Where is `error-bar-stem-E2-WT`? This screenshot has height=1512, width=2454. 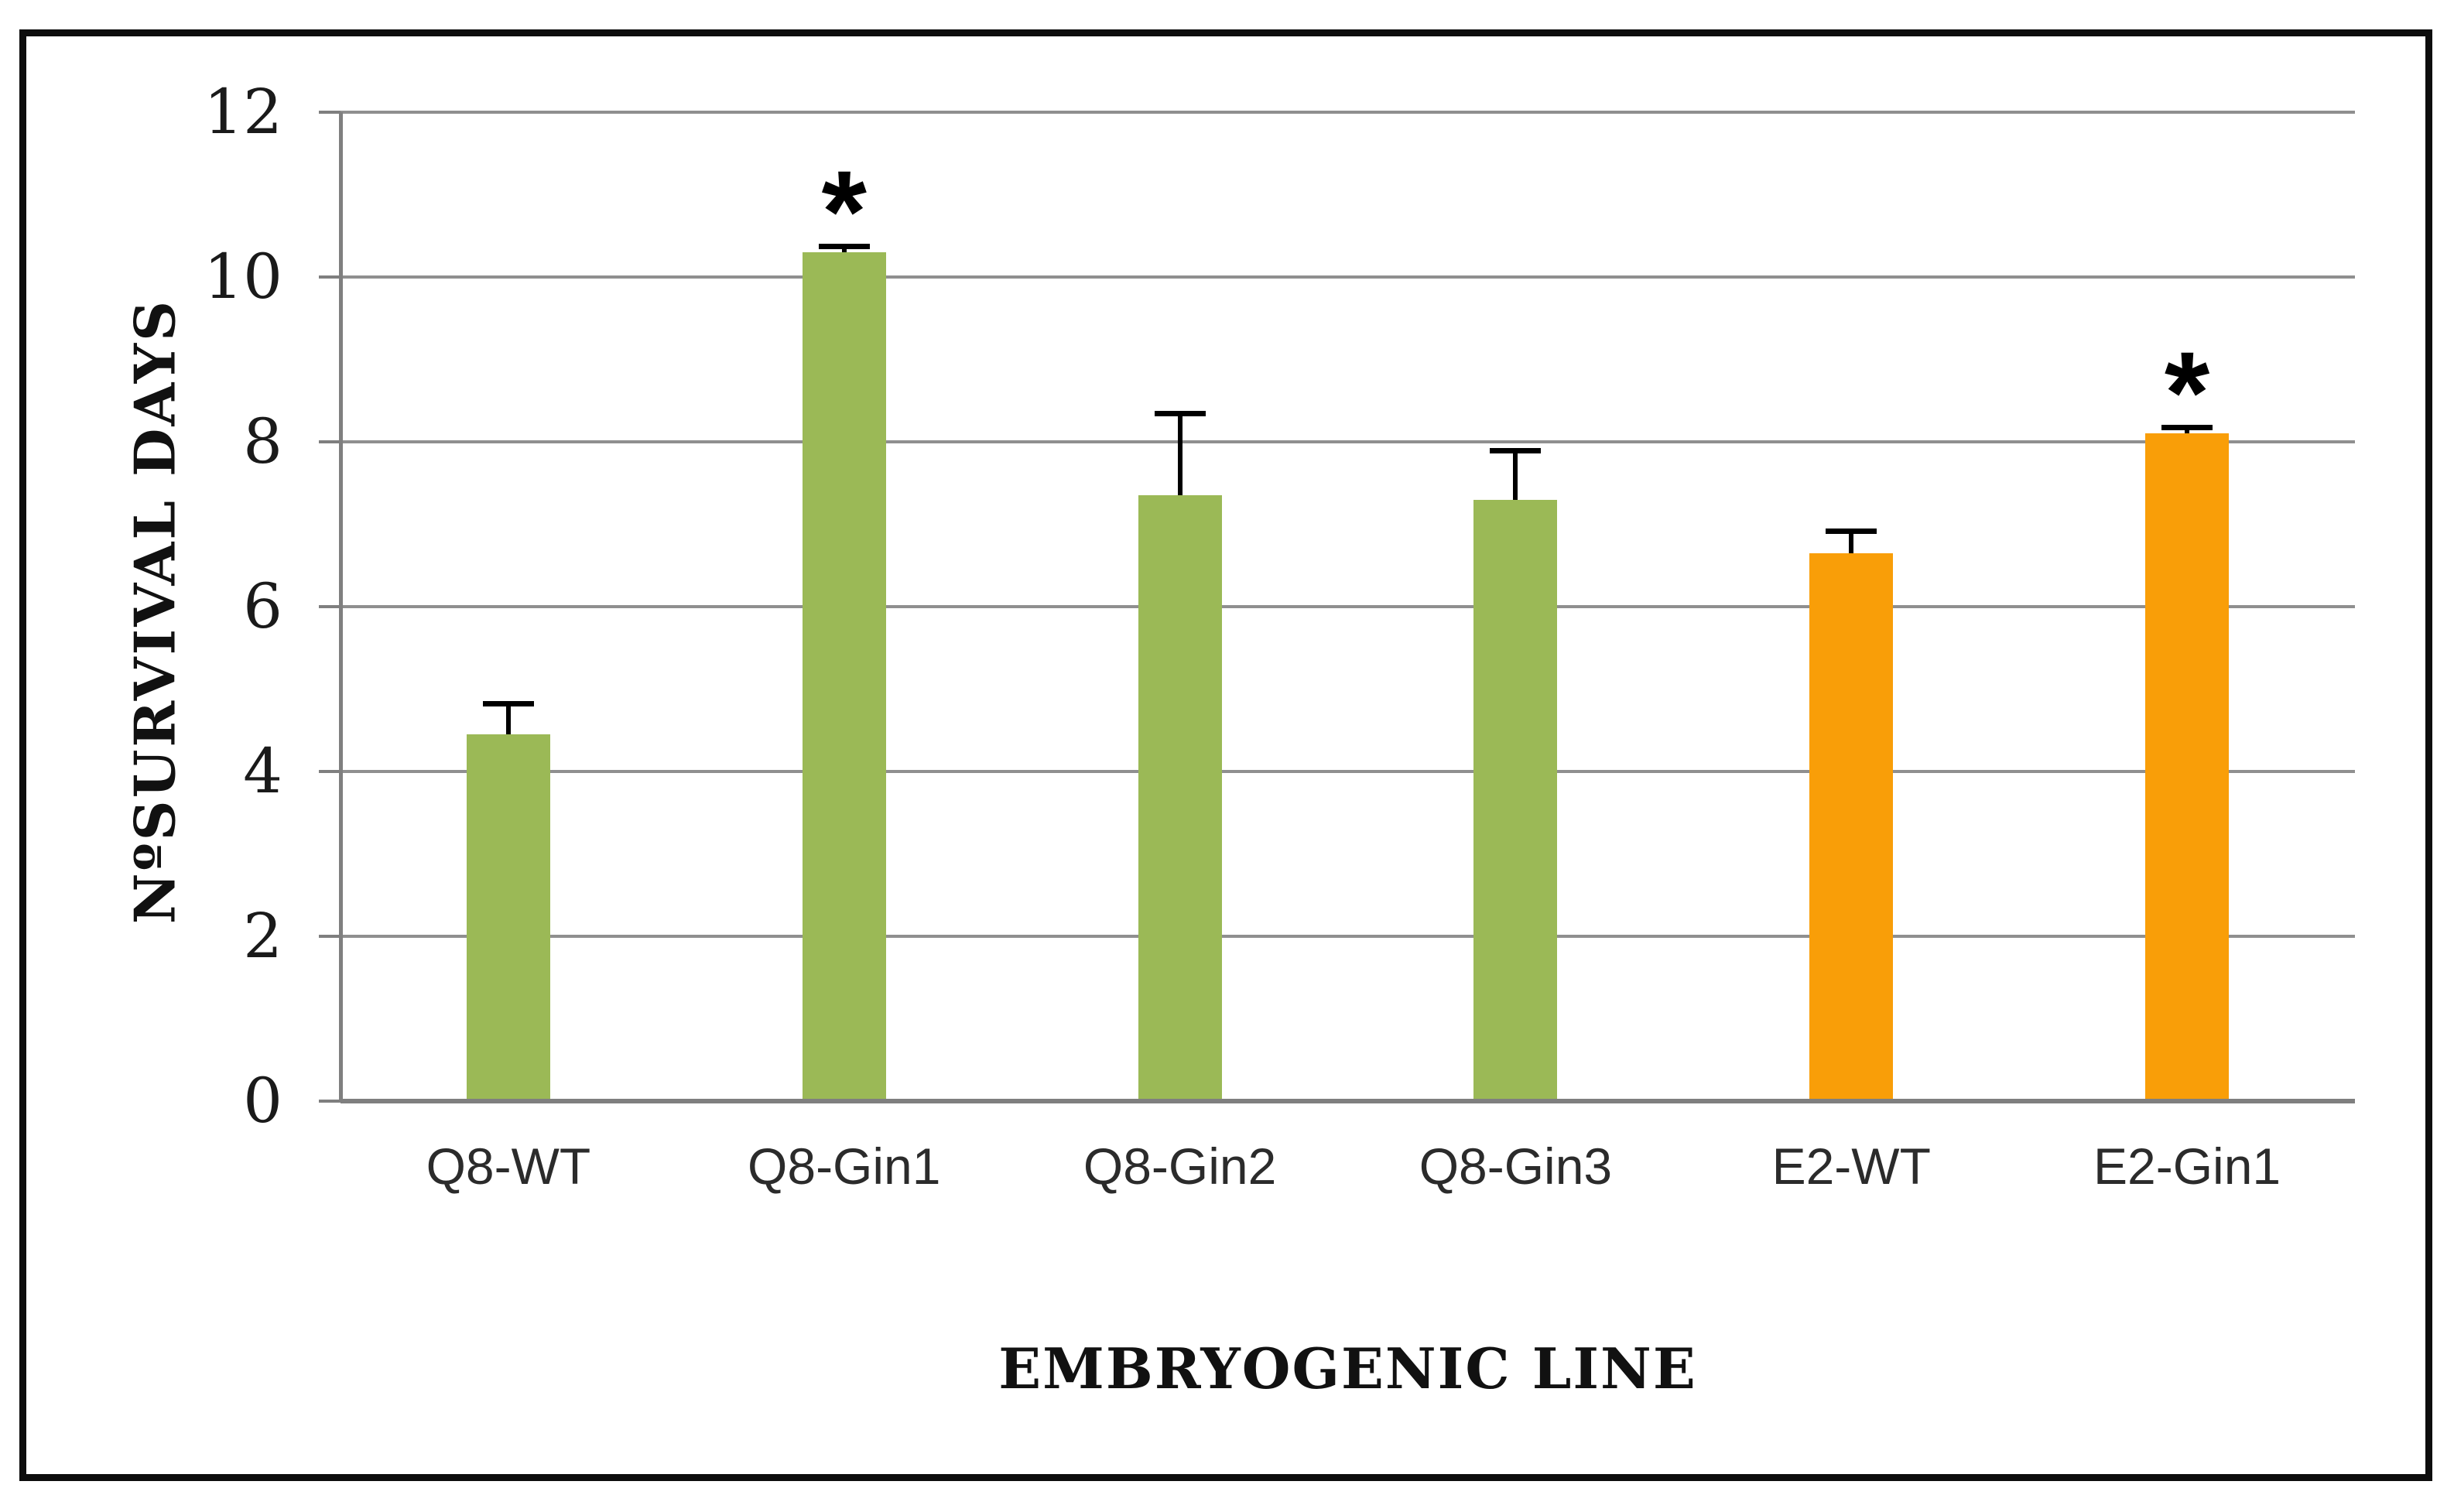
error-bar-stem-E2-WT is located at coordinates (1851, 542).